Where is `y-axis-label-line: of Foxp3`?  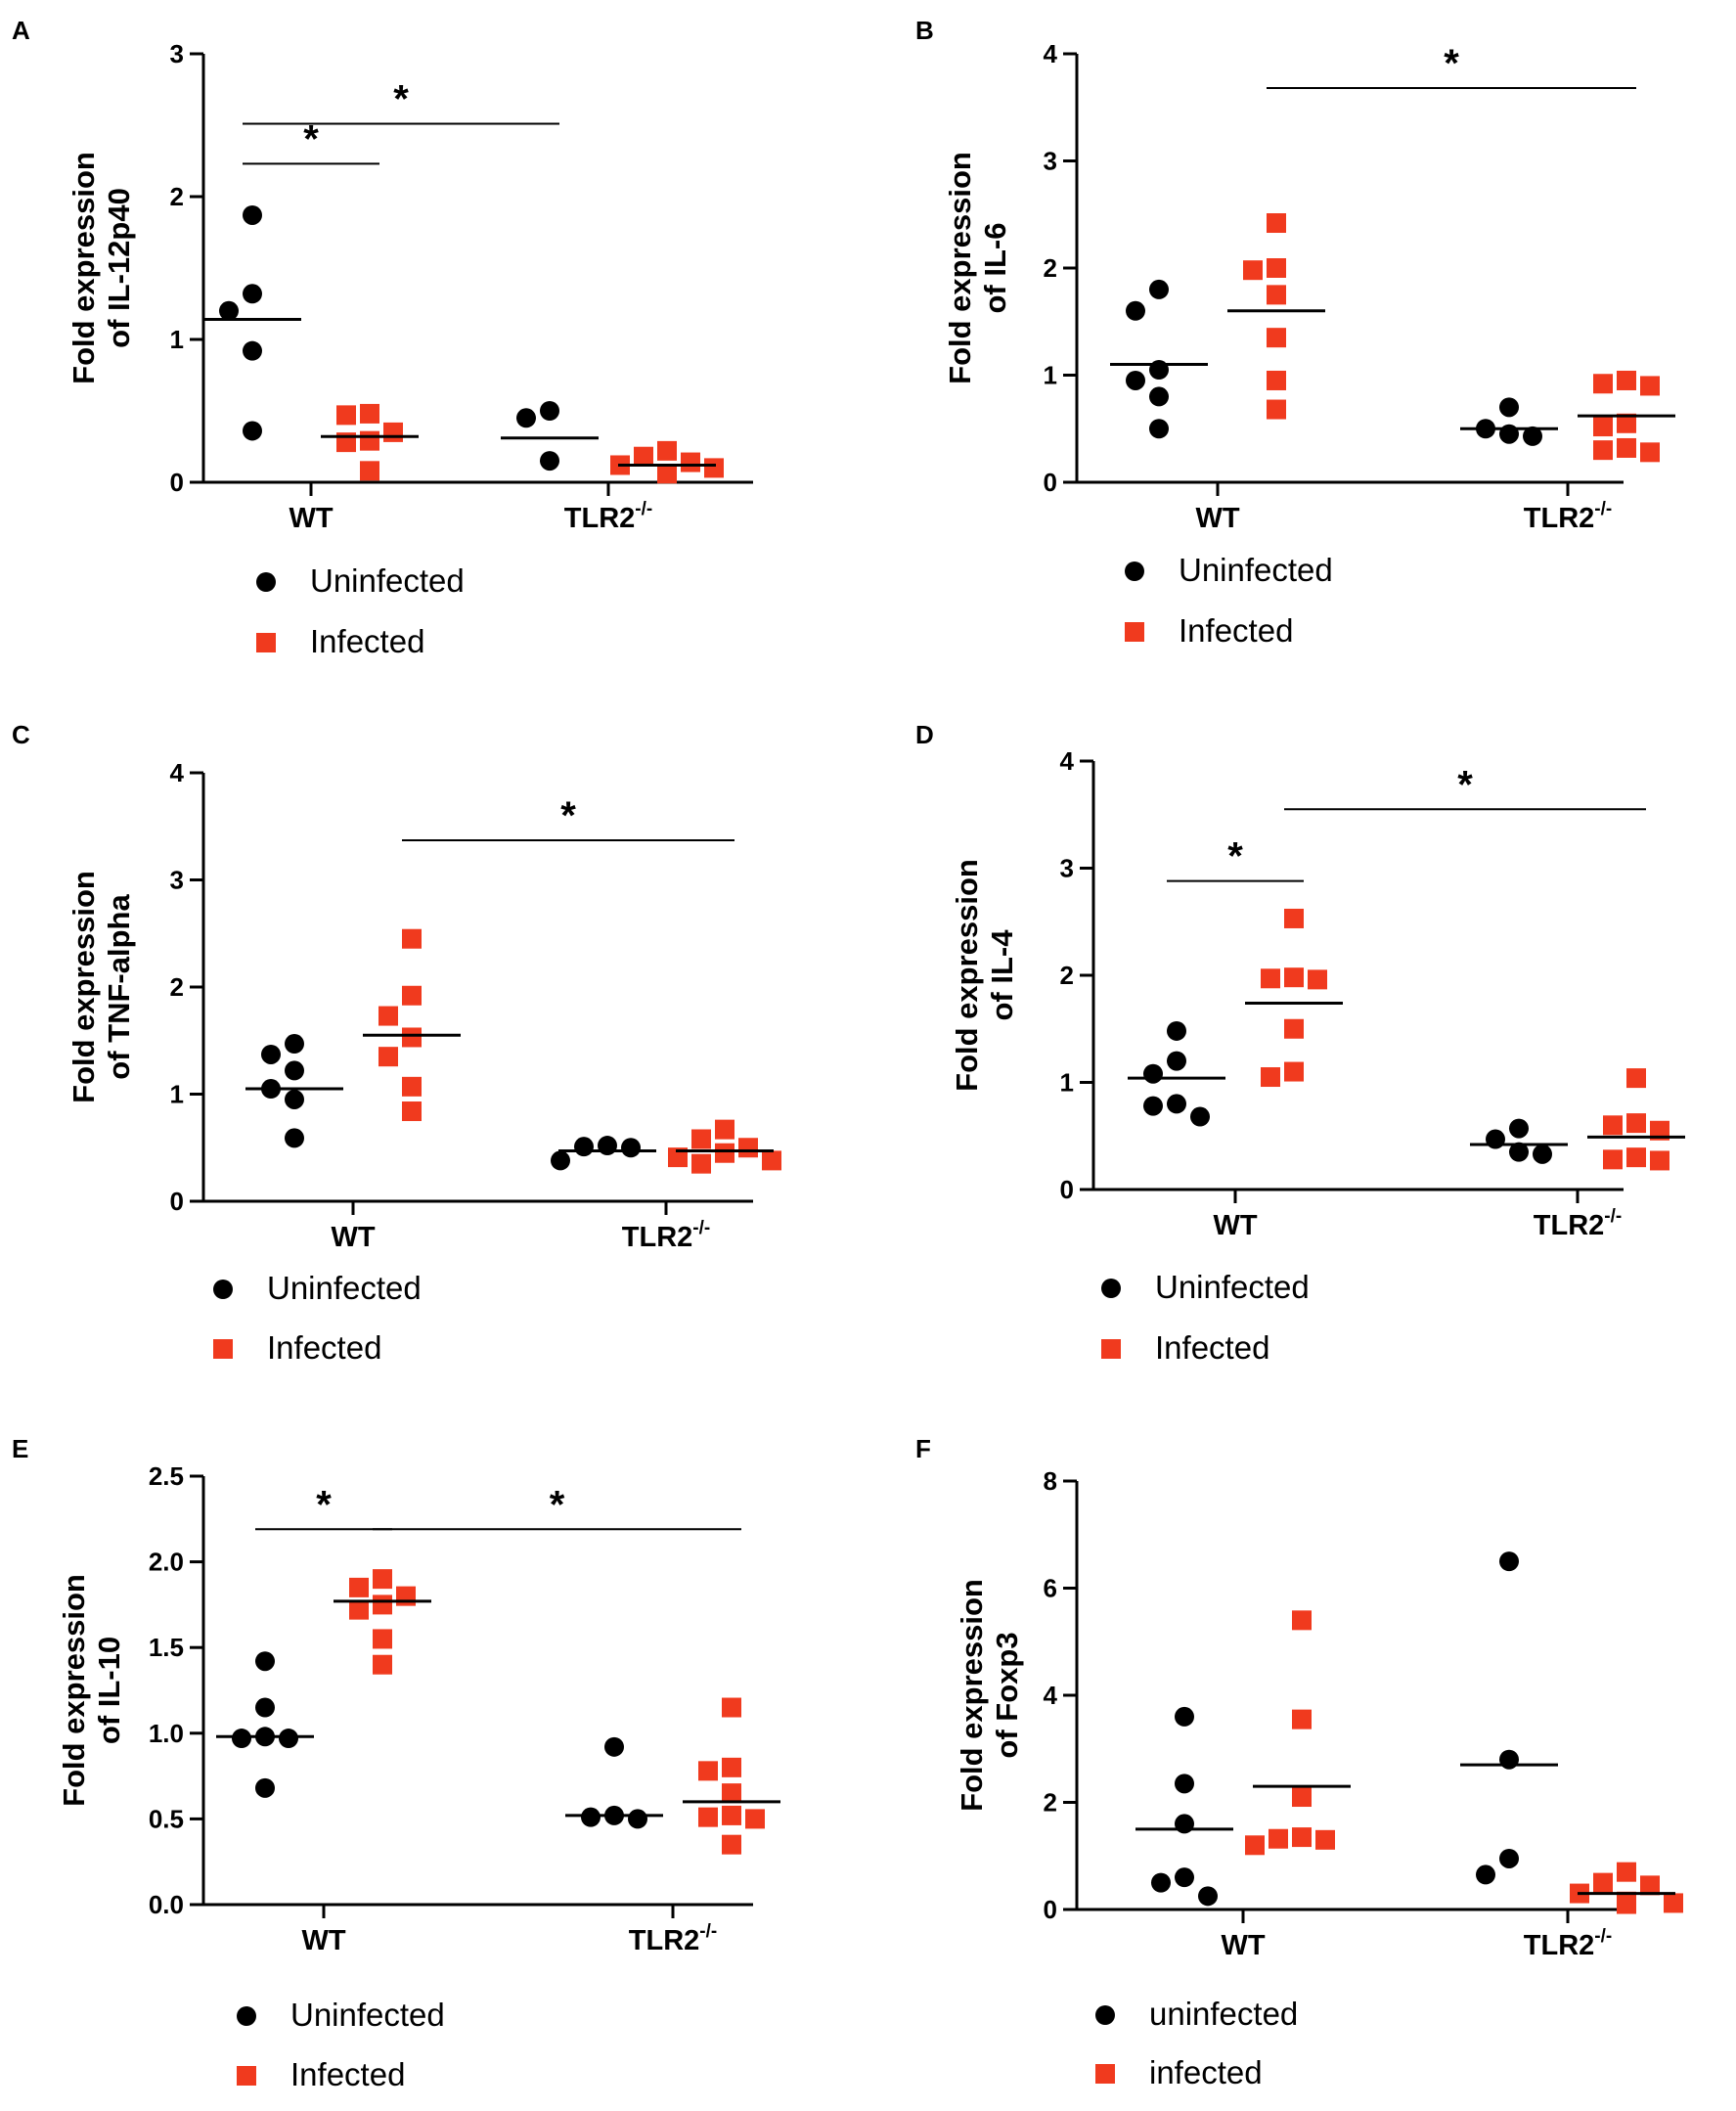
y-axis-label-line: of Foxp3 is located at coordinates (1007, 1695).